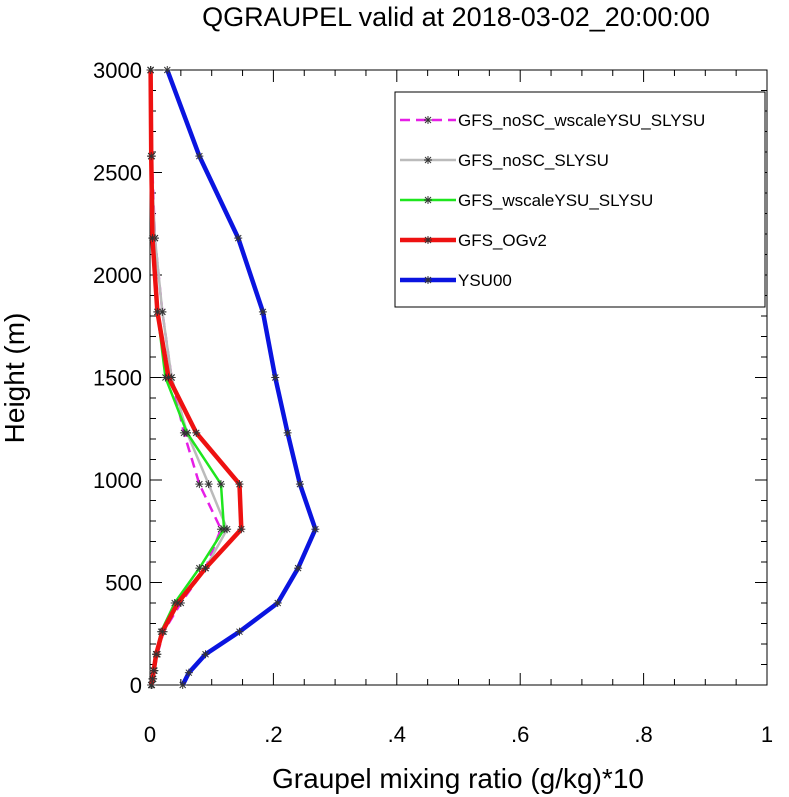 The image size is (789, 797). What do you see at coordinates (117, 378) in the screenshot?
I see `y-tick-label: 1500` at bounding box center [117, 378].